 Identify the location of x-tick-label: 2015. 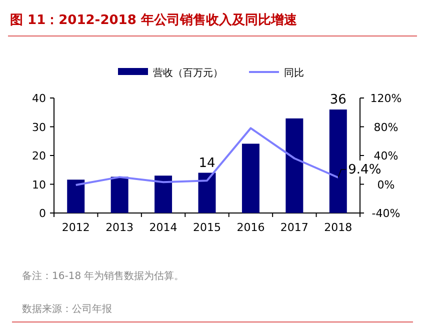
(207, 227).